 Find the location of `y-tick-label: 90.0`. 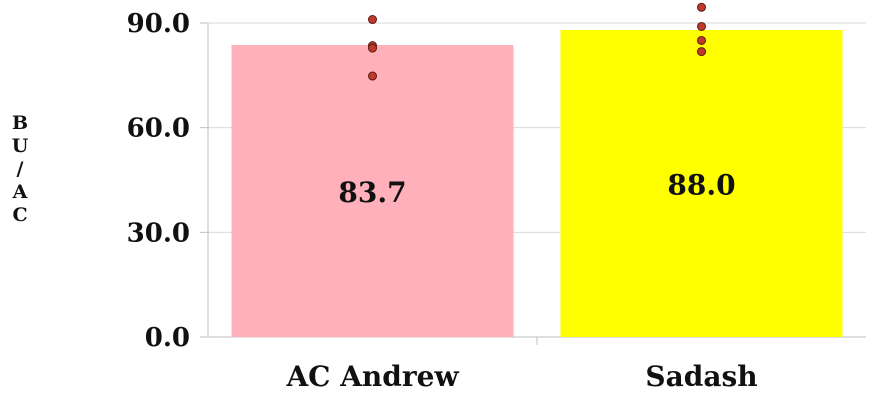

y-tick-label: 90.0 is located at coordinates (158, 24).